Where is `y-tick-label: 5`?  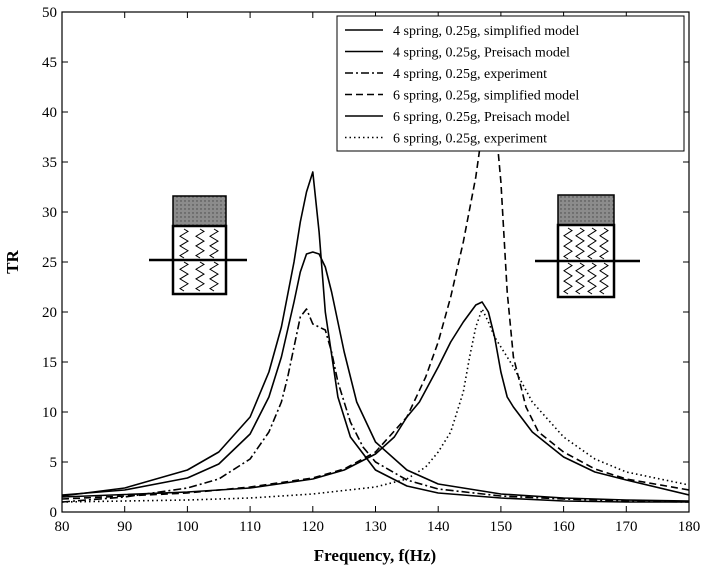 y-tick-label: 5 is located at coordinates (54, 463).